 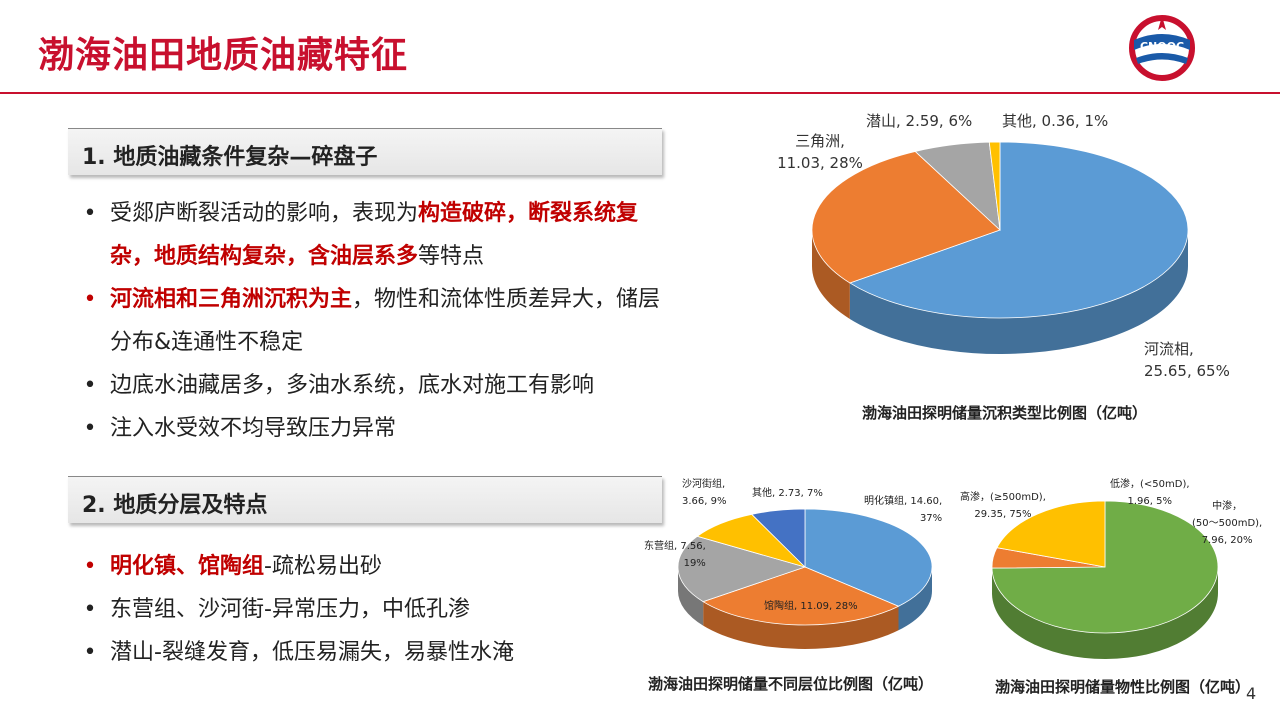 I want to click on highlighted-text: 明化镇、馆陶组, so click(x=187, y=566).